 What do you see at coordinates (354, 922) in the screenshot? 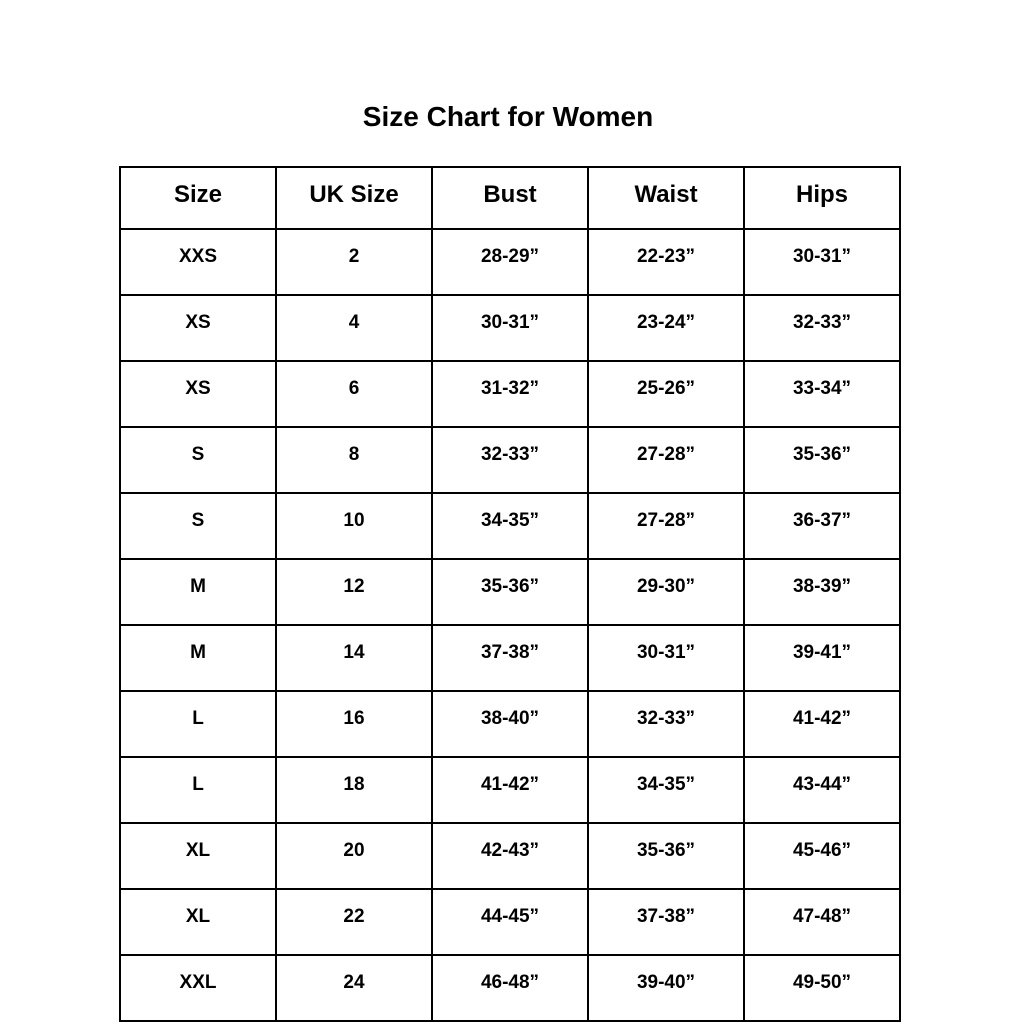
I see `cell-uk-size: 22` at bounding box center [354, 922].